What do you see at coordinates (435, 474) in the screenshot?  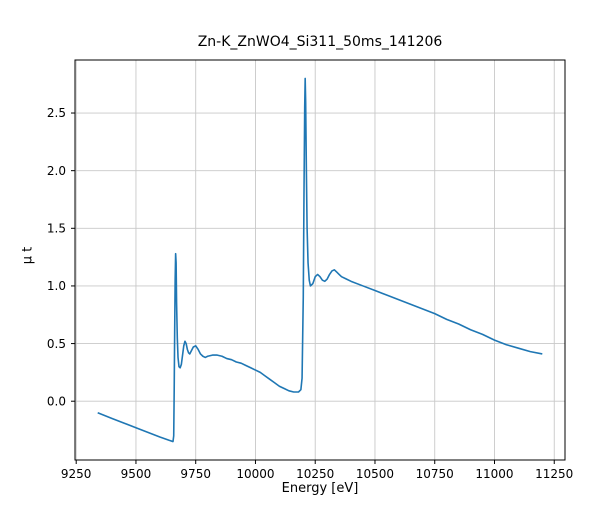 I see `x-tick-label: 10750` at bounding box center [435, 474].